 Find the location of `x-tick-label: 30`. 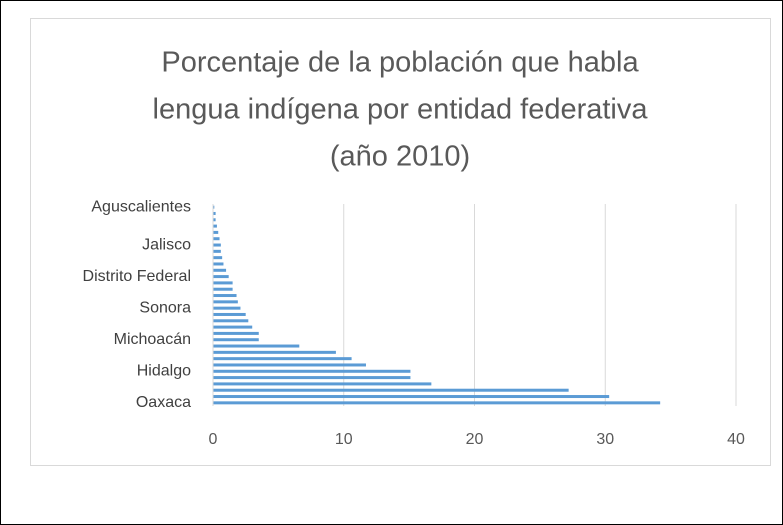

x-tick-label: 30 is located at coordinates (605, 439).